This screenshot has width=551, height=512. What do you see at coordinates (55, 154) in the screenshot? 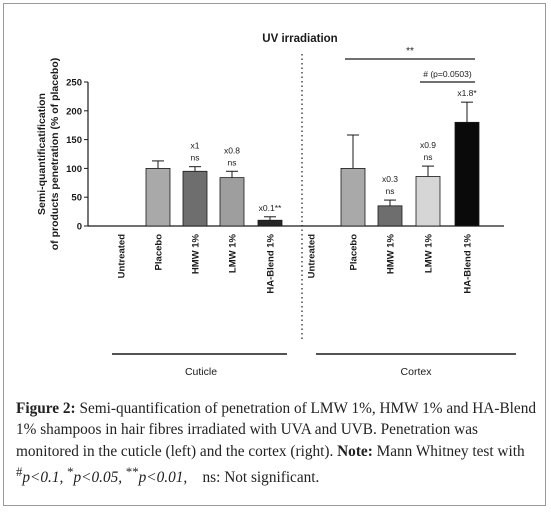
I see `y-axis-label-line-2: of products penetration (% of placebo)` at bounding box center [55, 154].